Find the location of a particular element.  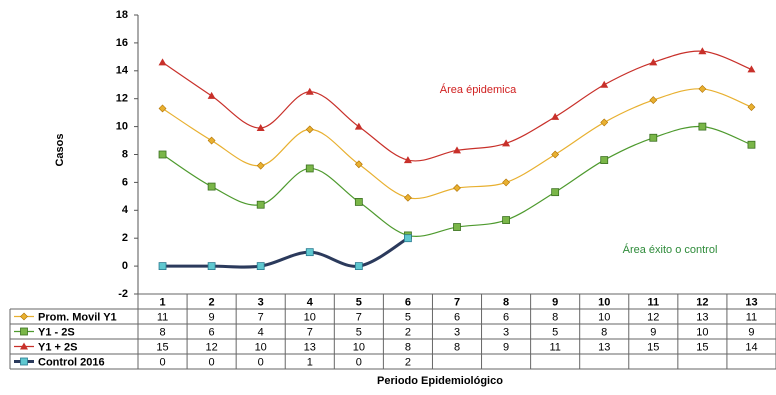

y-tick-label: 6 is located at coordinates (125, 182).